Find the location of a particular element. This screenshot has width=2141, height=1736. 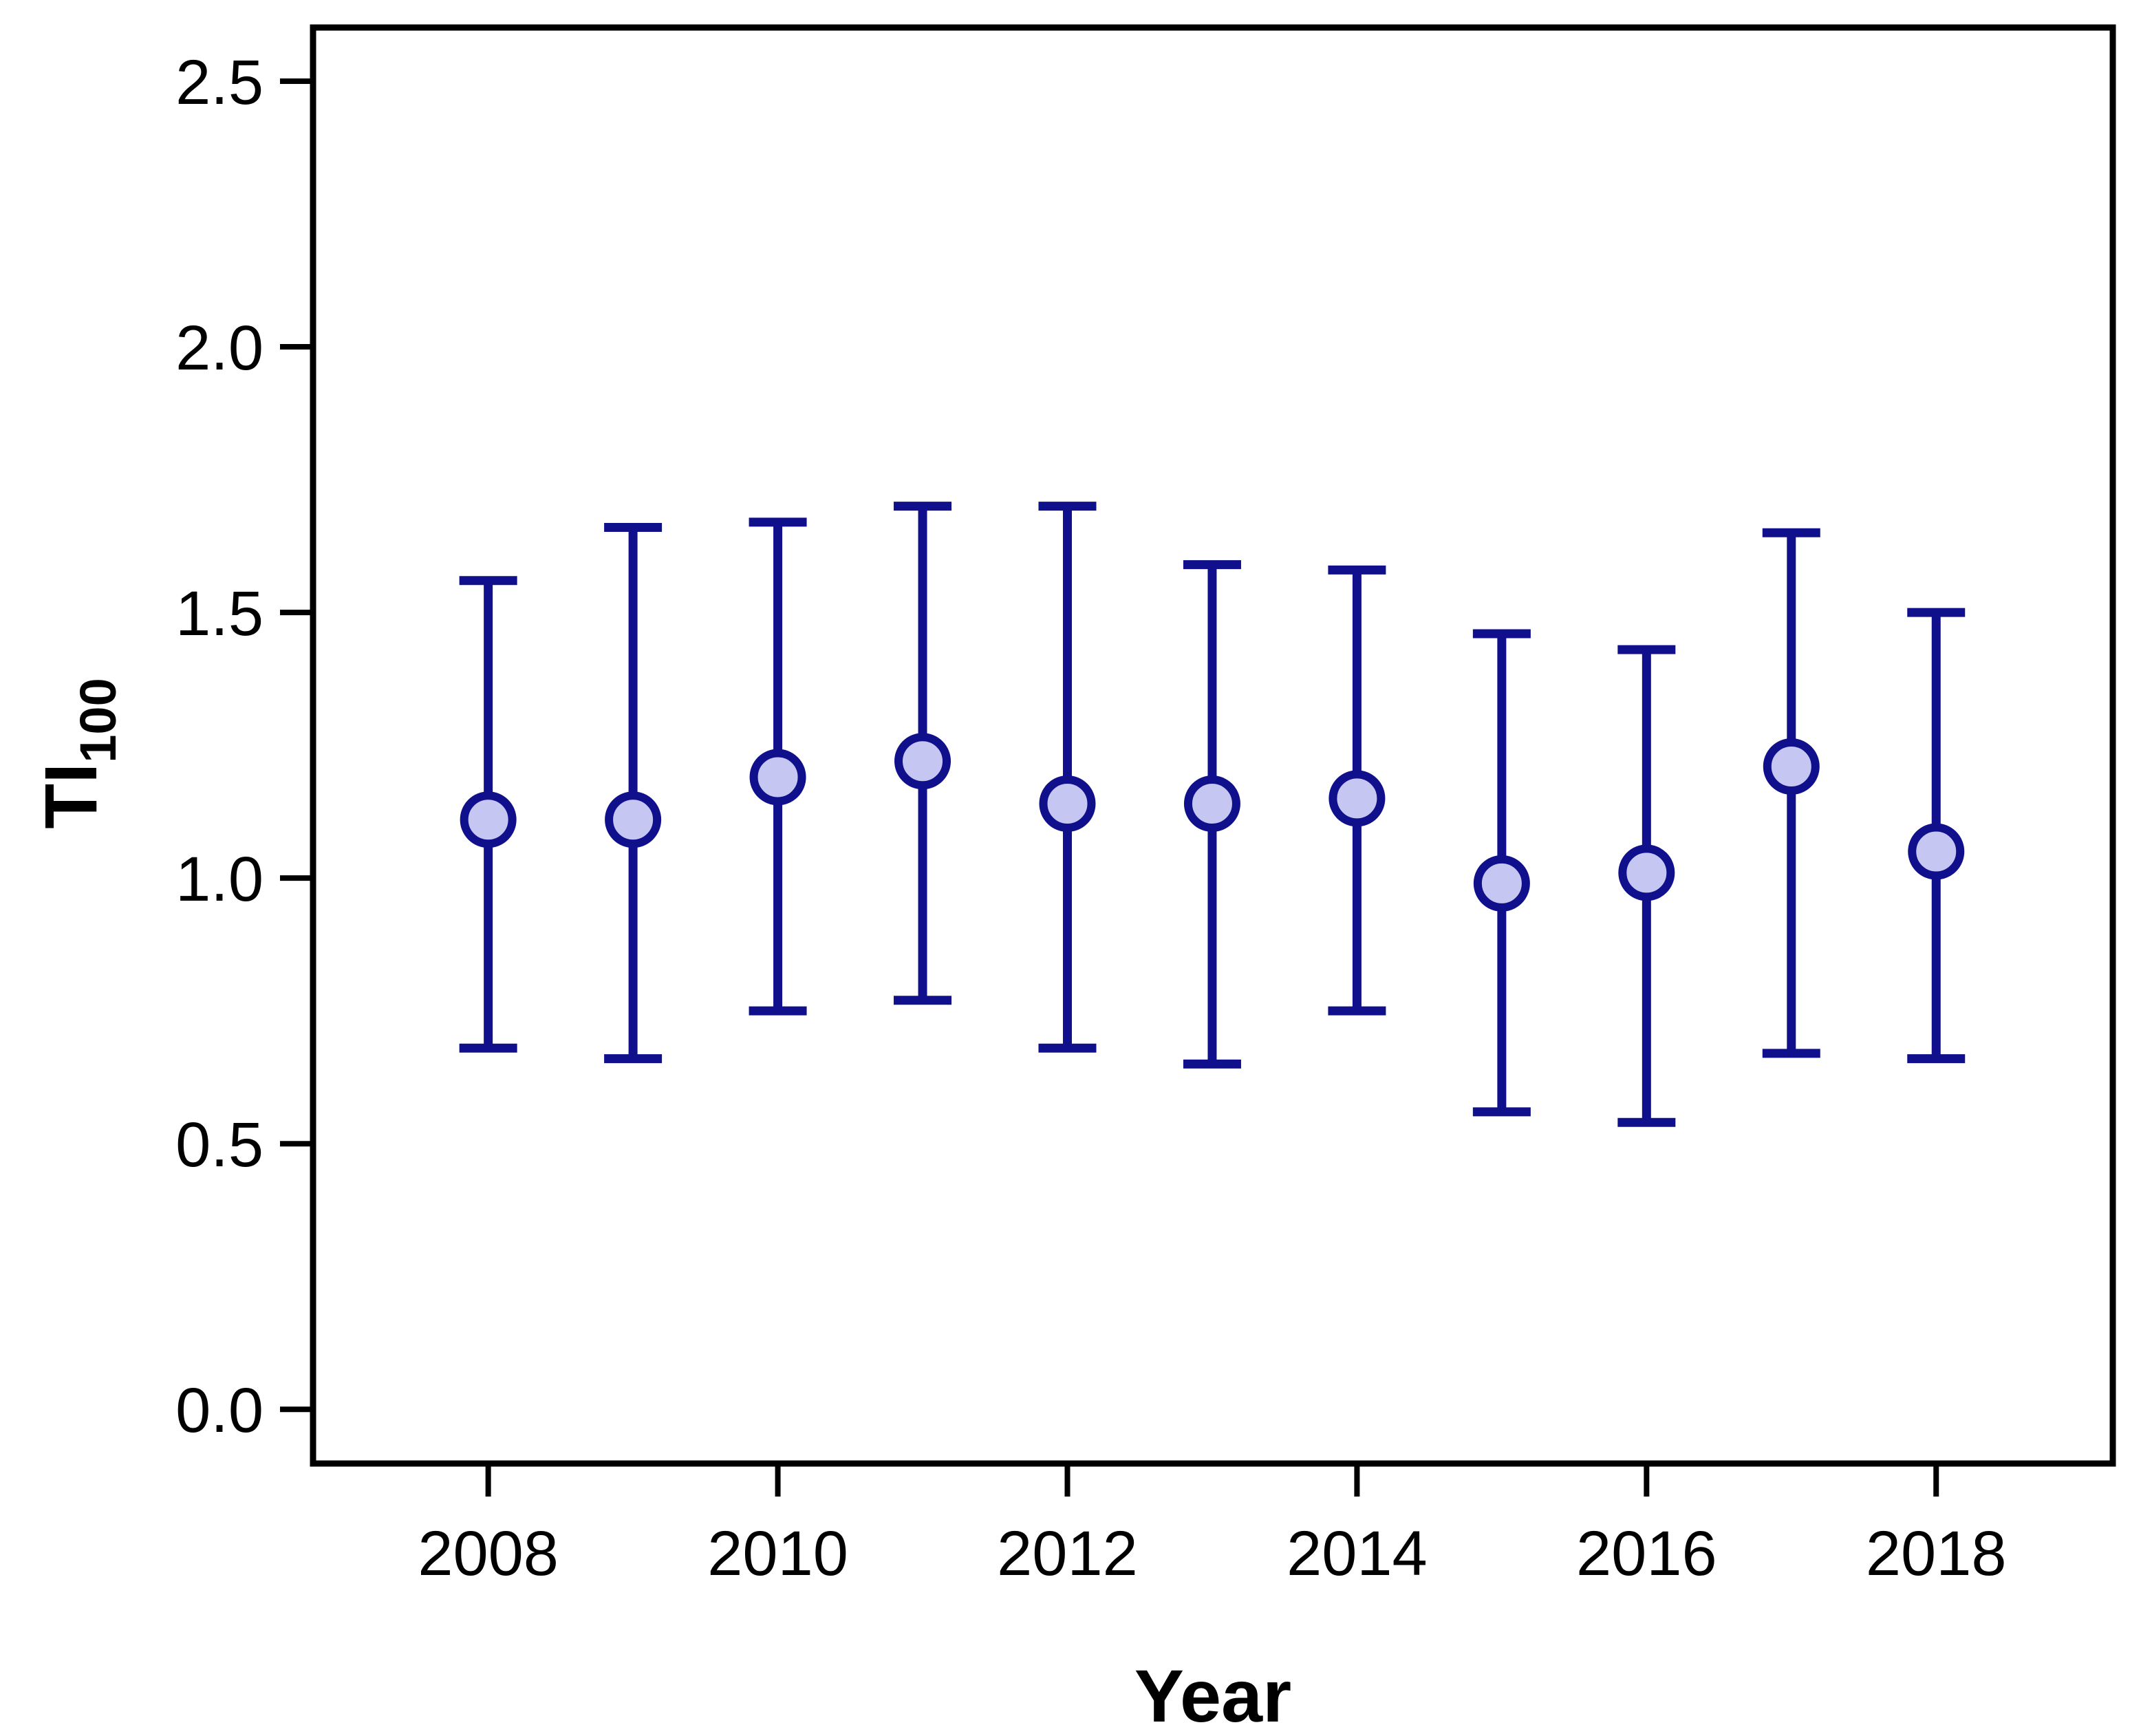

data-point-2018 is located at coordinates (1936, 851).